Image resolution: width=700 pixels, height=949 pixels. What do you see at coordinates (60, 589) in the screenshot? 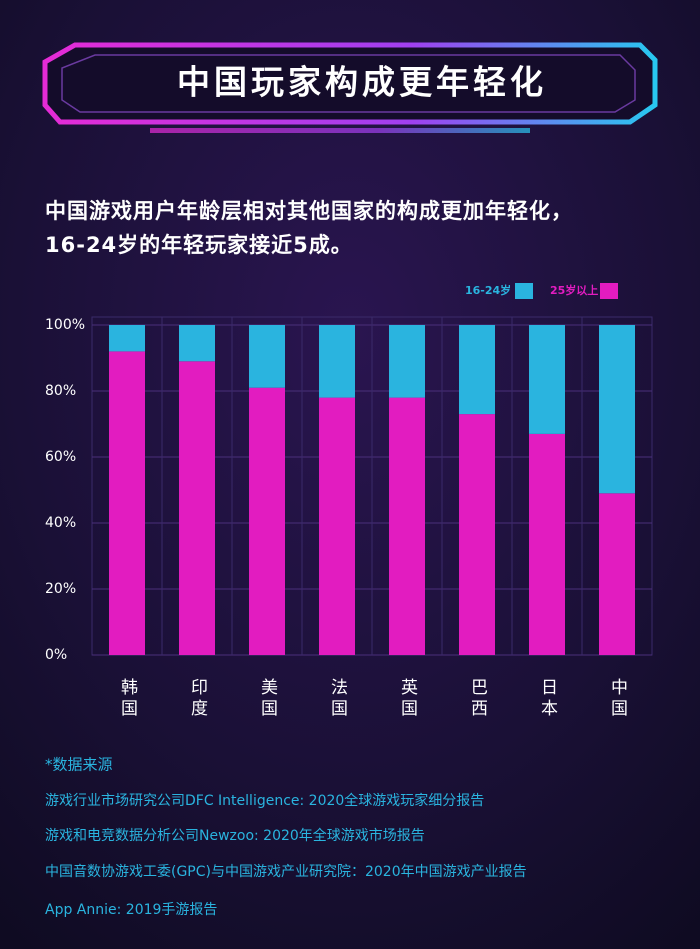
I see `y-tick-label: 20%` at bounding box center [60, 589].